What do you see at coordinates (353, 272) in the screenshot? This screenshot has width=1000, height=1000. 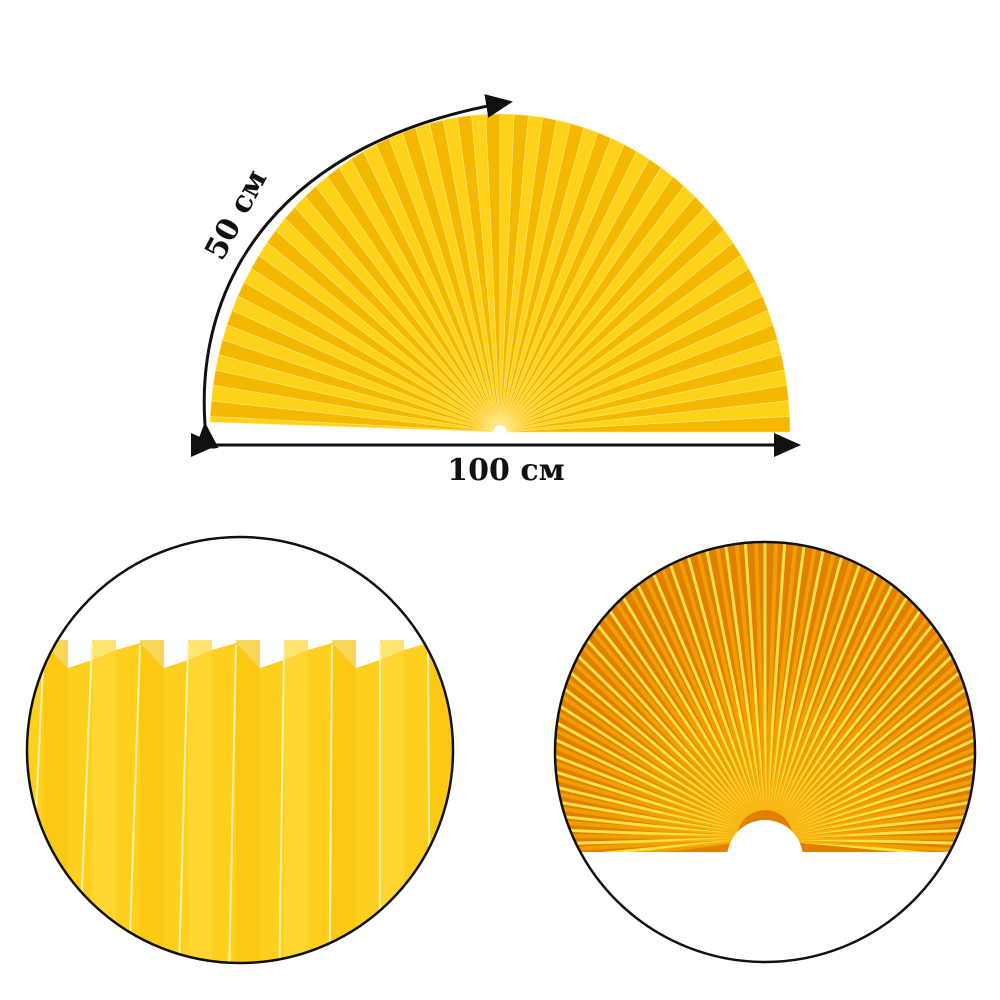 I see `arc-arrow-icon` at bounding box center [353, 272].